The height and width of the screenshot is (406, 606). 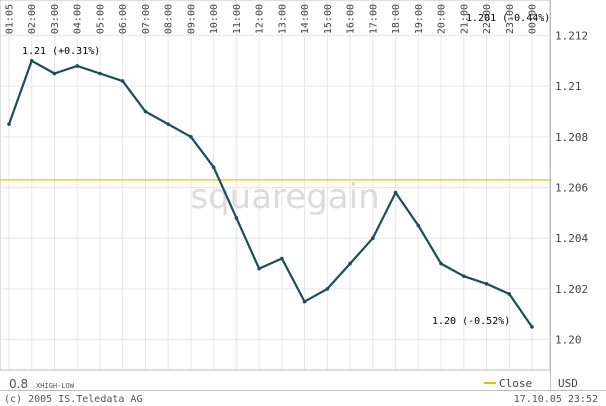 What do you see at coordinates (328, 19) in the screenshot?
I see `x-tick-label: 15:00` at bounding box center [328, 19].